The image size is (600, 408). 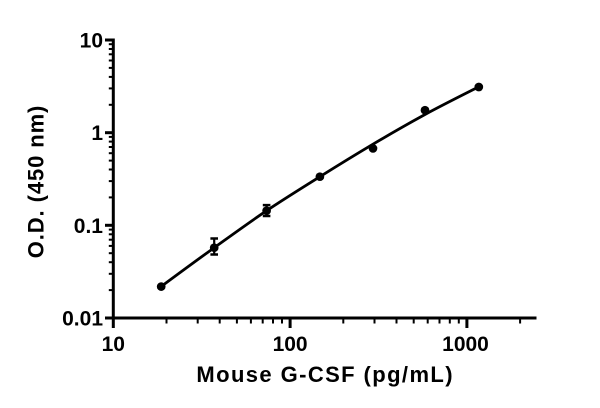 I want to click on svg-text: 1, so click(x=97, y=133).